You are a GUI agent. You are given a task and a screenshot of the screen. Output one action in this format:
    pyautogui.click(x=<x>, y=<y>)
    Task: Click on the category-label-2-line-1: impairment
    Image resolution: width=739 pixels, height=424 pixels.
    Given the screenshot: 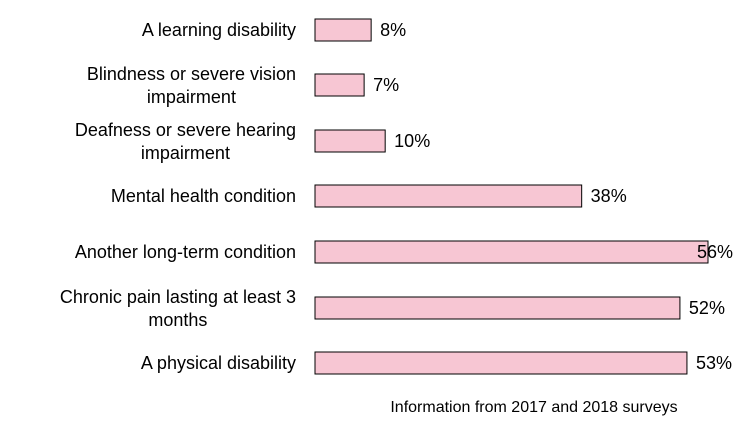 What is the action you would take?
    pyautogui.click(x=185, y=153)
    